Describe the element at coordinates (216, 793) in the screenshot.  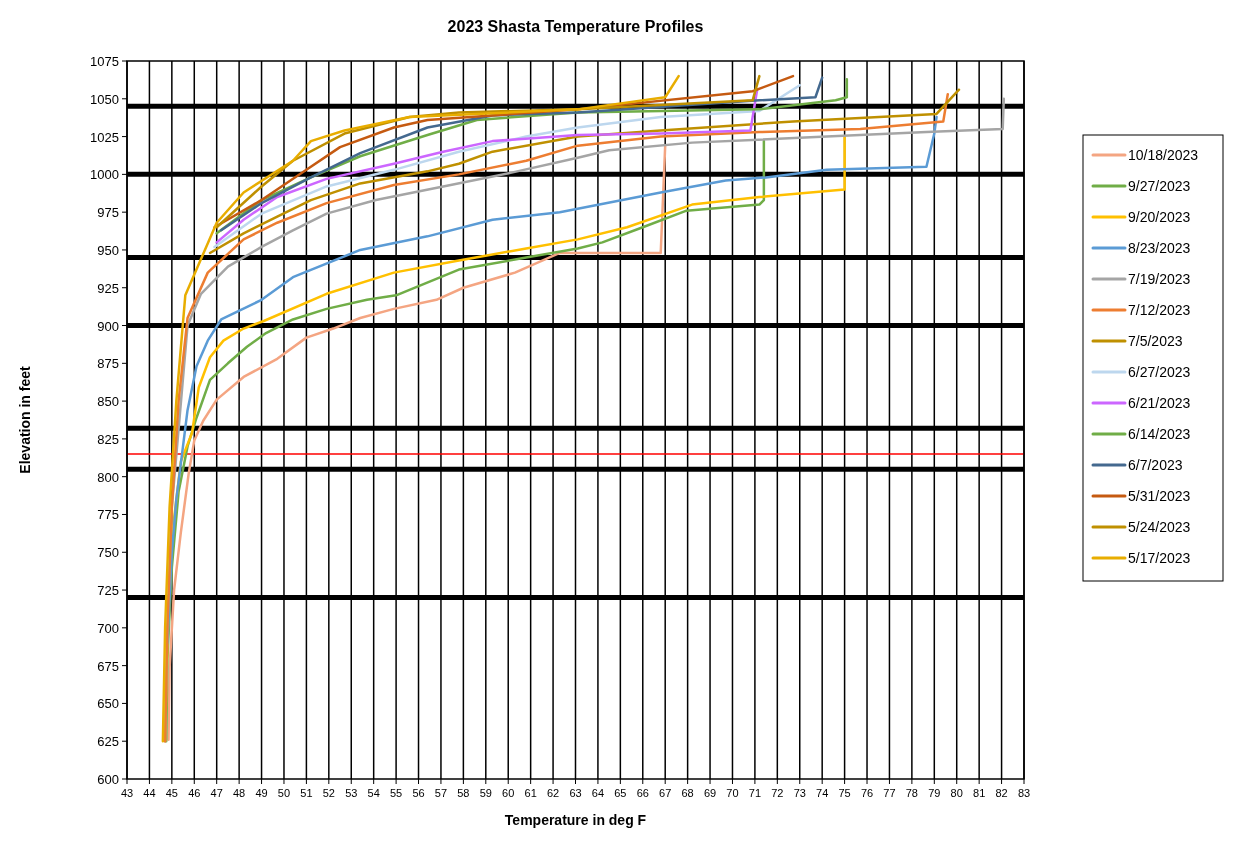
I see `x-tick-label: 47` at that location.